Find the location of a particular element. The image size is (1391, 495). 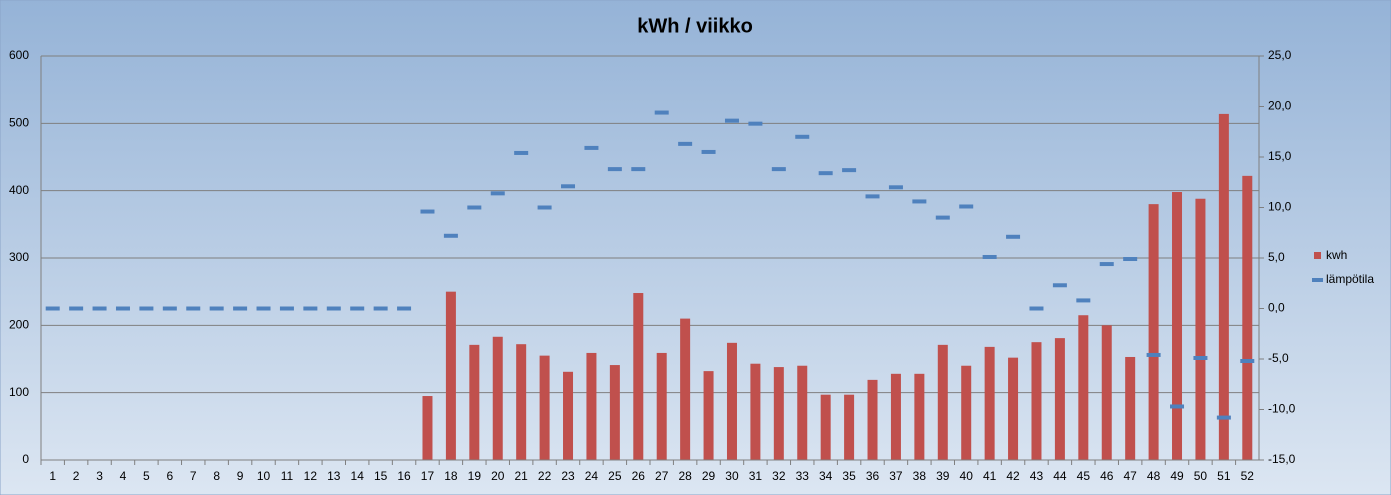

x-tick-label: 39 is located at coordinates (943, 476).